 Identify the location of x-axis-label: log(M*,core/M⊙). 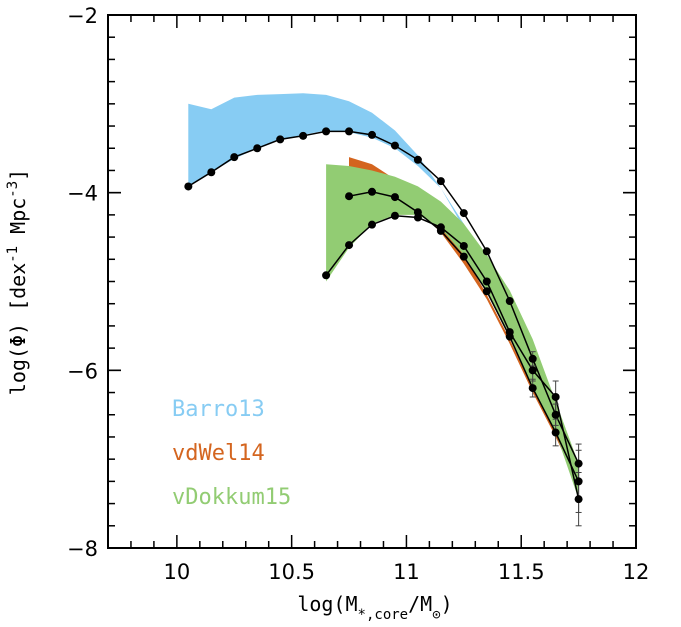
(374, 607).